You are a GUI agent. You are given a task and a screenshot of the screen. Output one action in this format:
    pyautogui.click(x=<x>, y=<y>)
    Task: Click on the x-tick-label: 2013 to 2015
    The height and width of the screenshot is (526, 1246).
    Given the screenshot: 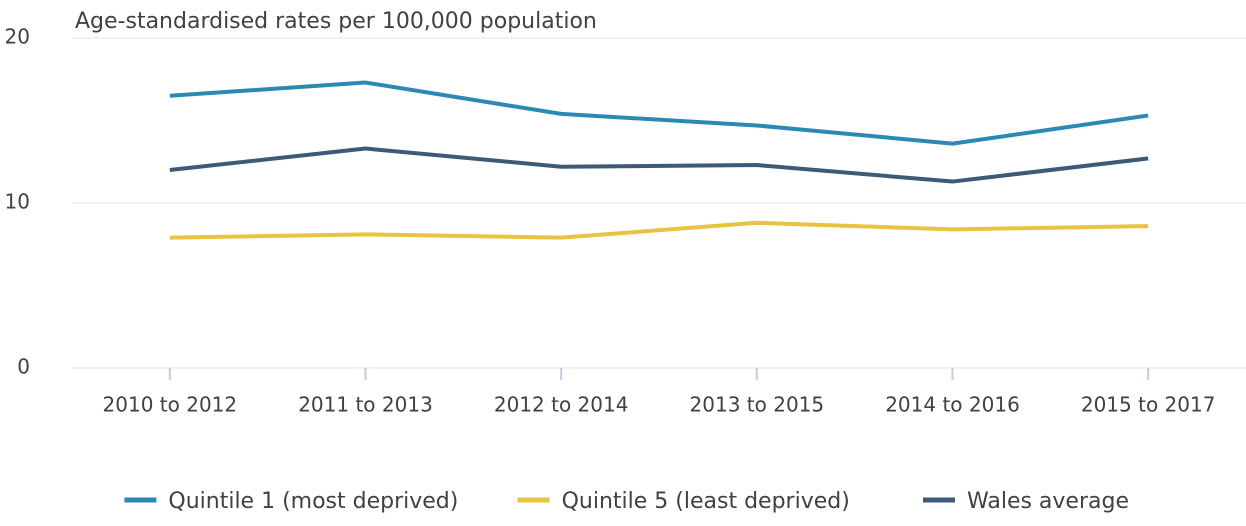 What is the action you would take?
    pyautogui.click(x=757, y=405)
    